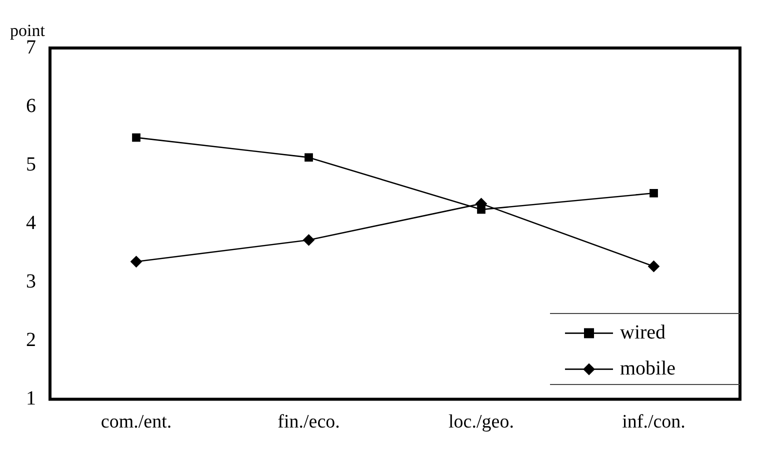  I want to click on y-tick-label: 3, so click(31, 281).